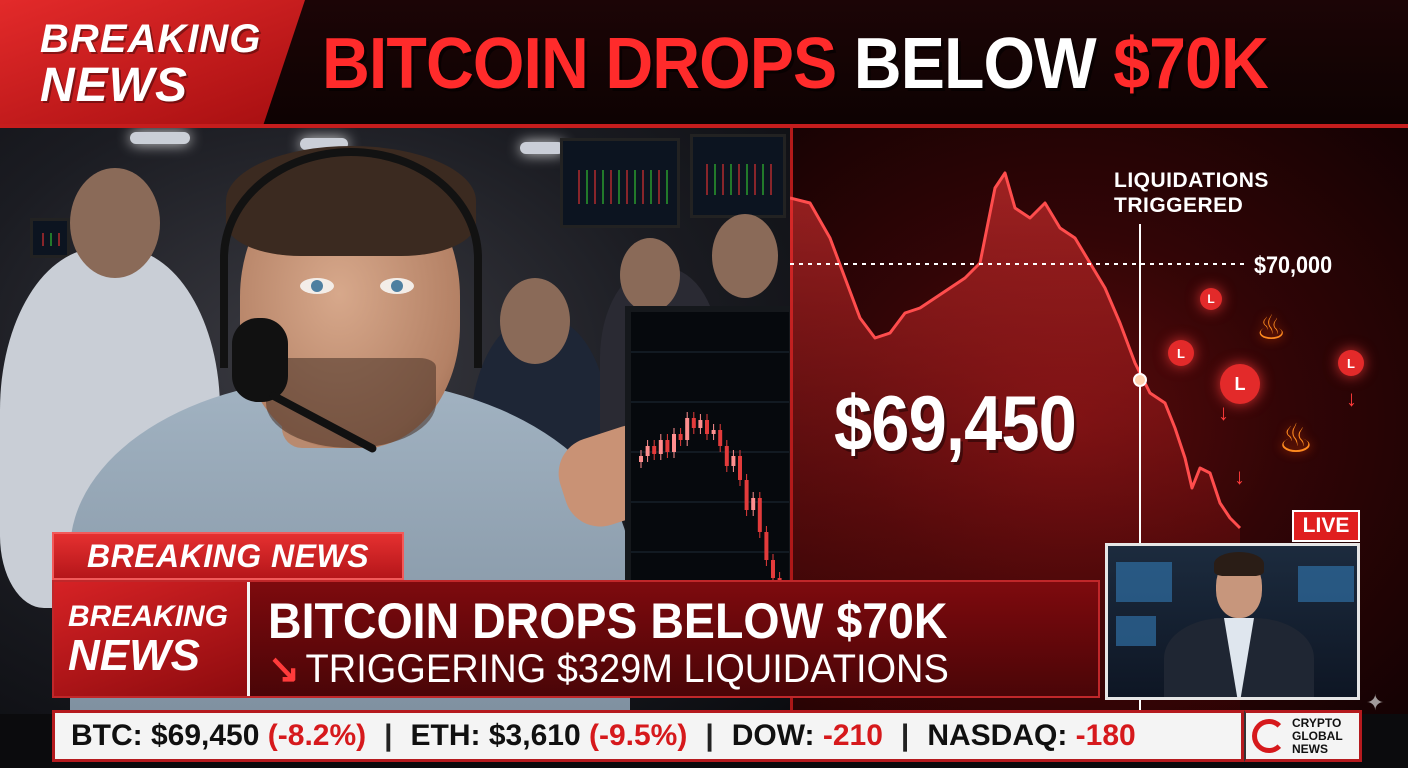  What do you see at coordinates (134, 655) in the screenshot?
I see `lower-third-badge-line2: NEWS` at bounding box center [134, 655].